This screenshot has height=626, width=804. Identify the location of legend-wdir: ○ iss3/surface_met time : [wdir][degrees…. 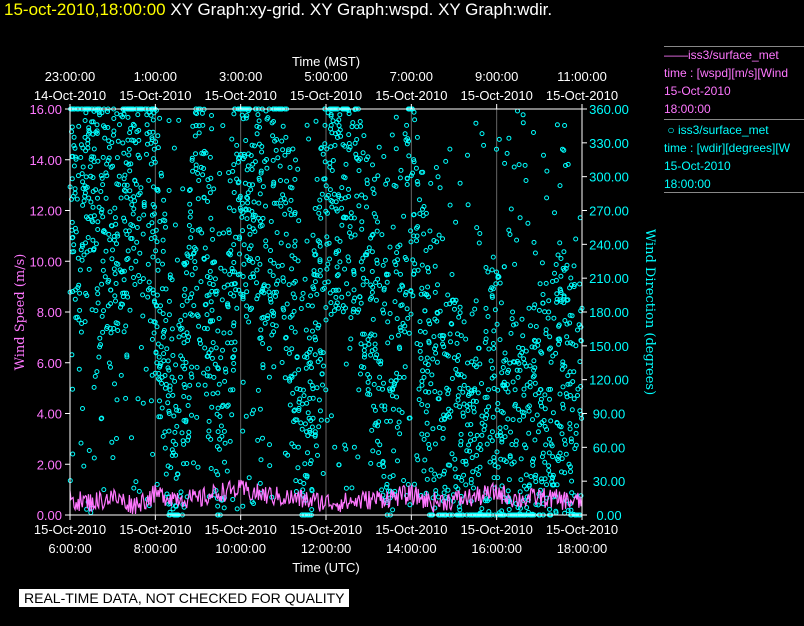
(734, 157).